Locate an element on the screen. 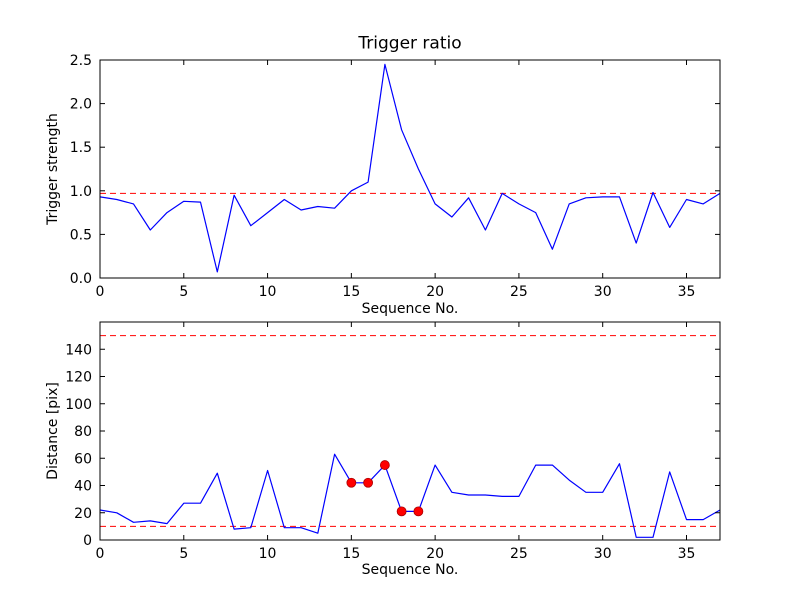 Image resolution: width=800 pixels, height=600 pixels. y-tick-label: 0.5 is located at coordinates (81, 235).